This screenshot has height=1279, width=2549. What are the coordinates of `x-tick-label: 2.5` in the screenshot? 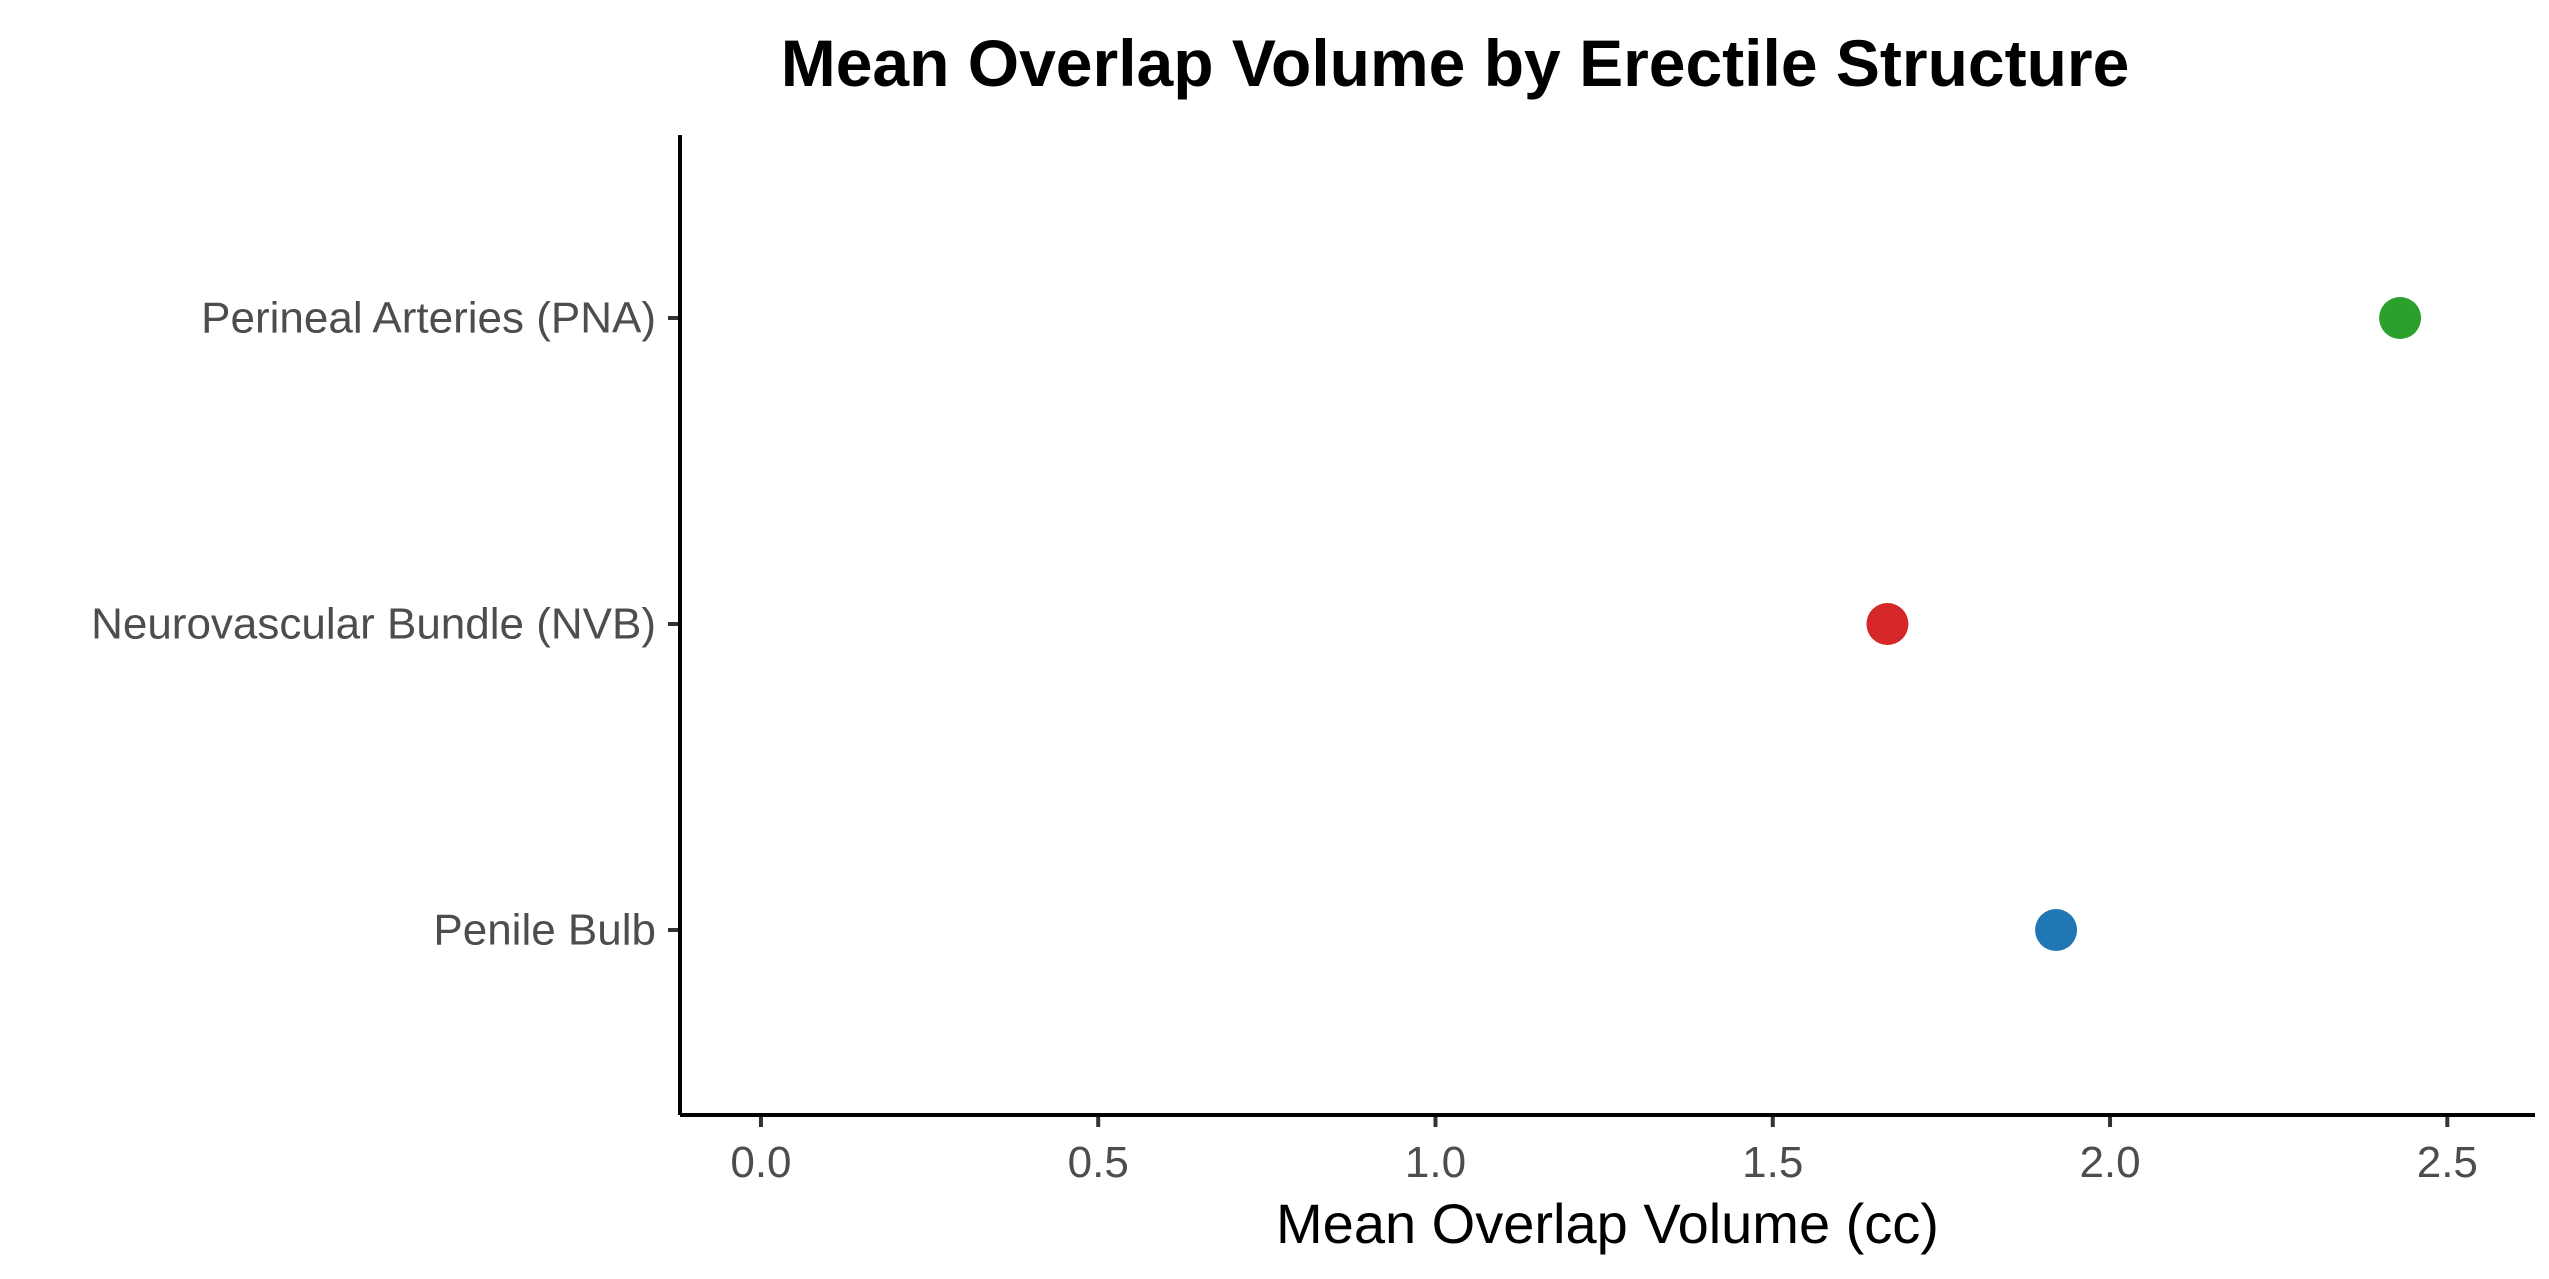 It's located at (2447, 1162).